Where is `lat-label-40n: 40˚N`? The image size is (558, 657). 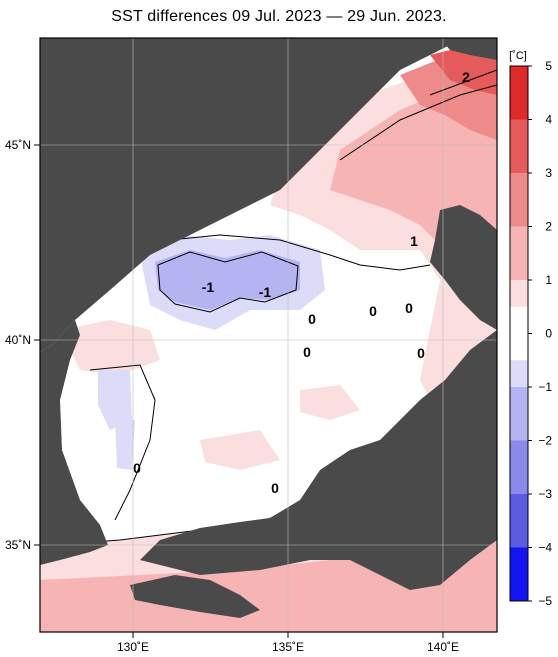
lat-label-40n: 40˚N is located at coordinates (18, 340).